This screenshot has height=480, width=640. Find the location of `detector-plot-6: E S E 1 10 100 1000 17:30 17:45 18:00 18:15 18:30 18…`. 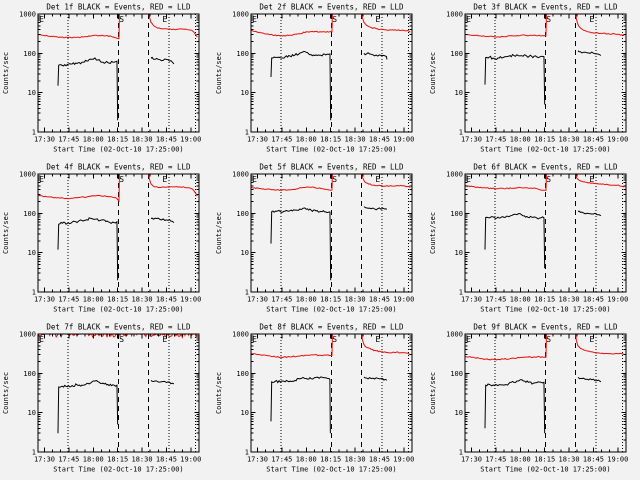

detector-plot-6: E S E 1 10 100 1000 17:30 17:45 18:00 18:15 18:30 18… is located at coordinates (528, 237).